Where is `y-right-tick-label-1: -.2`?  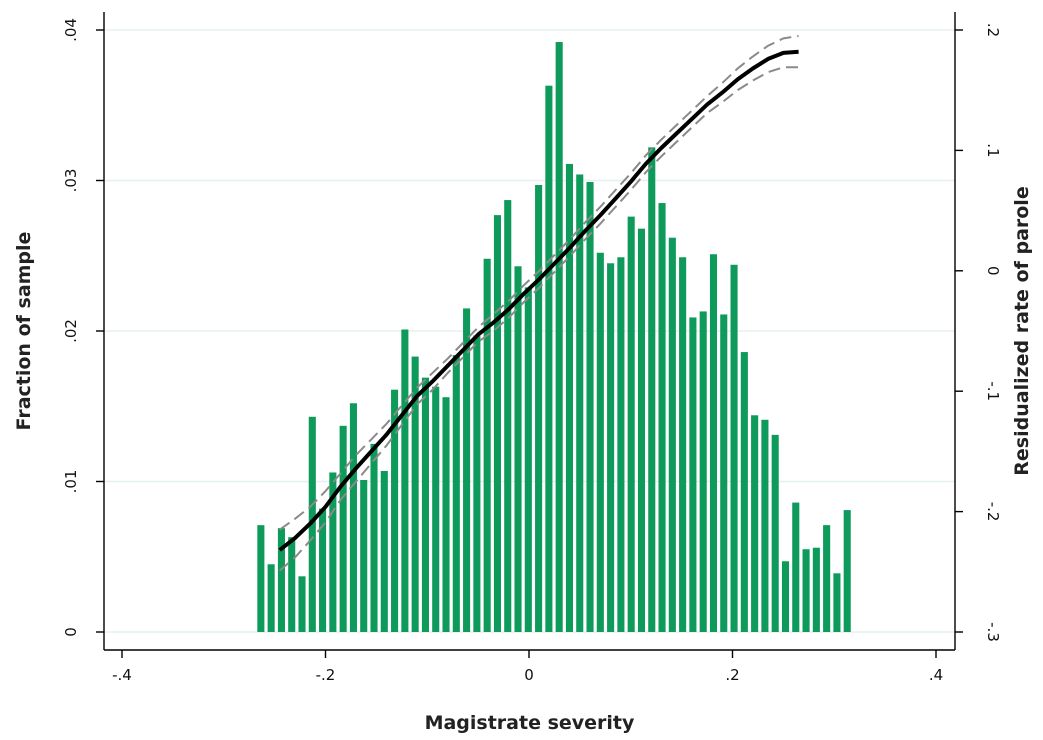 y-right-tick-label-1: -.2 is located at coordinates (993, 512).